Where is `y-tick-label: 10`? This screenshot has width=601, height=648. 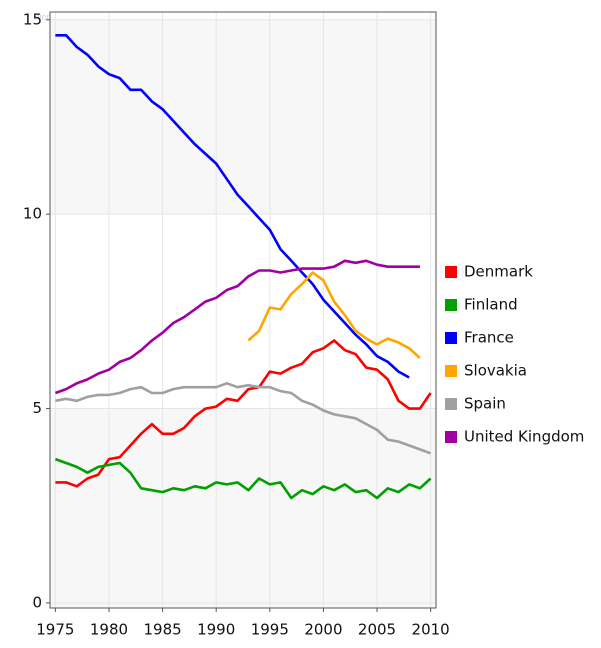 y-tick-label: 10 is located at coordinates (32, 214).